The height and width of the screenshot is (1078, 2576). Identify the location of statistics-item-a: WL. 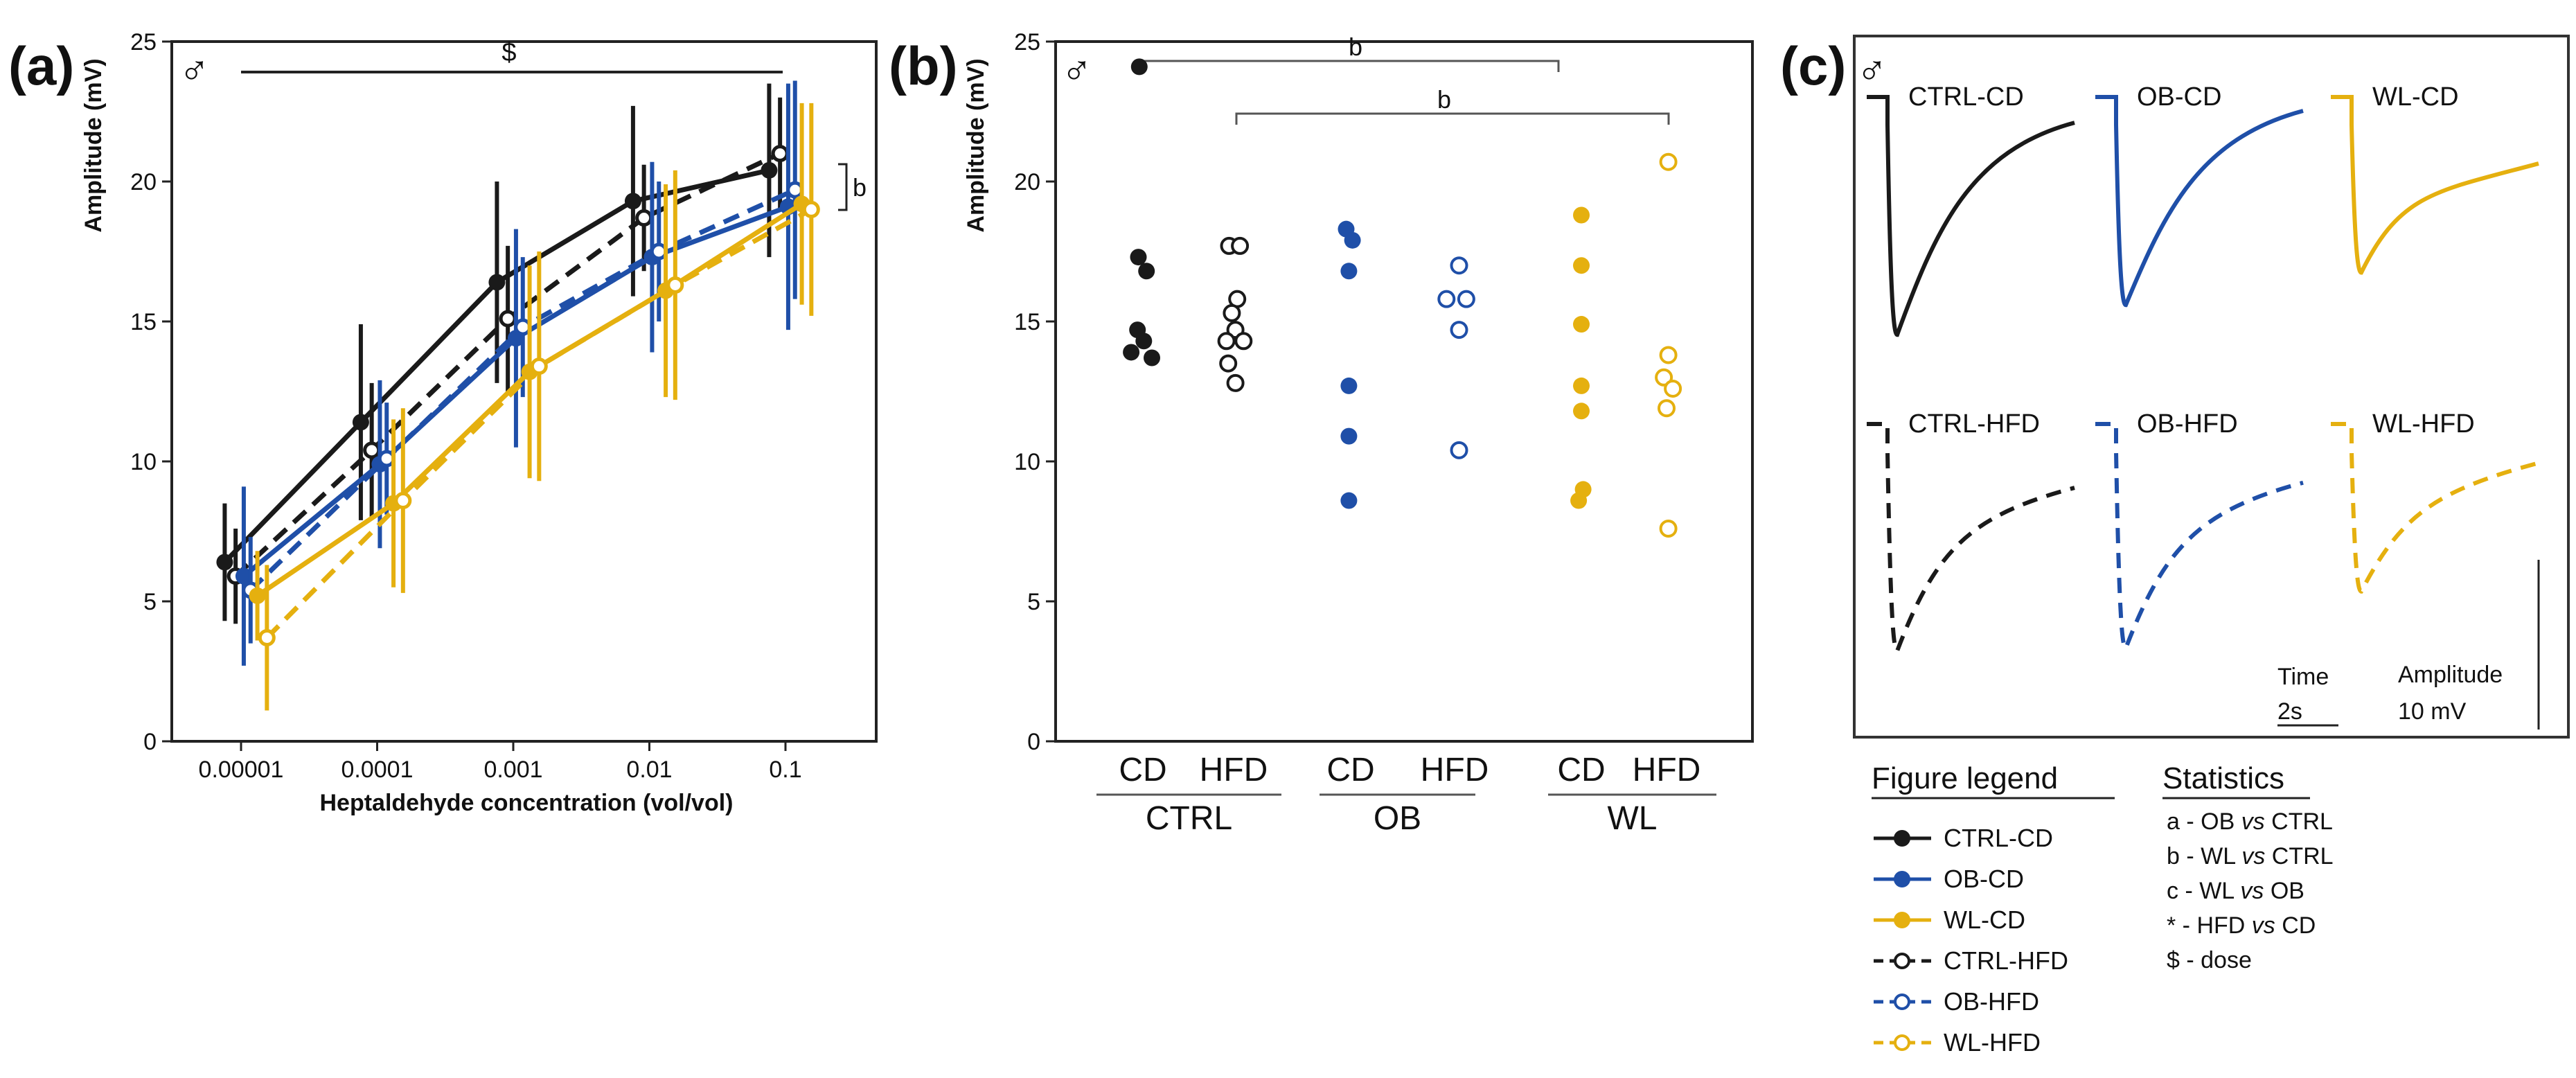
(2219, 891).